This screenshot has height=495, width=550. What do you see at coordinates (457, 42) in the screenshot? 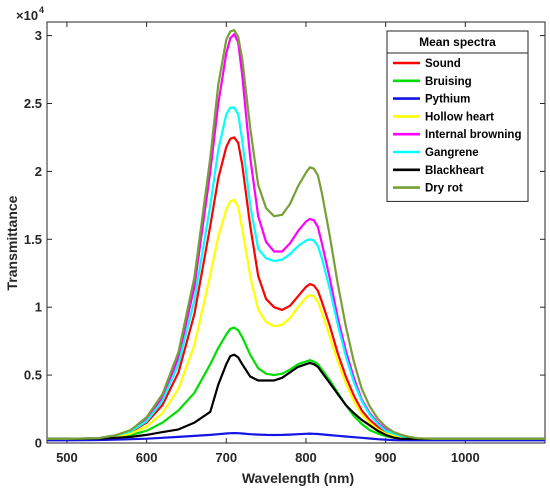
I see `legend-title: Mean spectra` at bounding box center [457, 42].